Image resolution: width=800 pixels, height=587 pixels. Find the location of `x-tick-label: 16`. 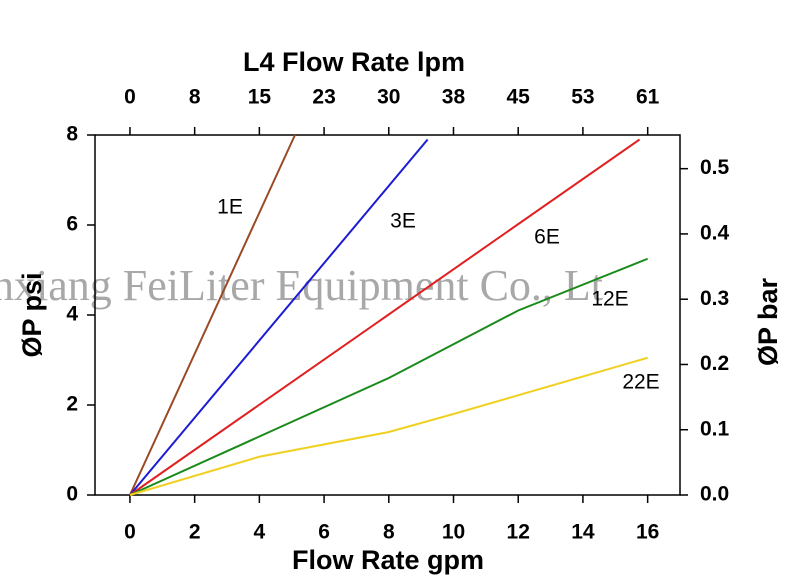

x-tick-label: 16 is located at coordinates (647, 532).